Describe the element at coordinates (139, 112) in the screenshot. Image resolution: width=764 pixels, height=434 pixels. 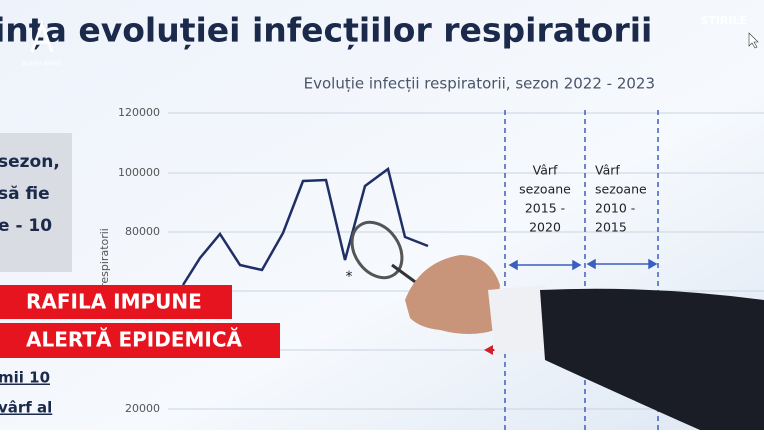
I see `y-tick-label: 120000` at that location.